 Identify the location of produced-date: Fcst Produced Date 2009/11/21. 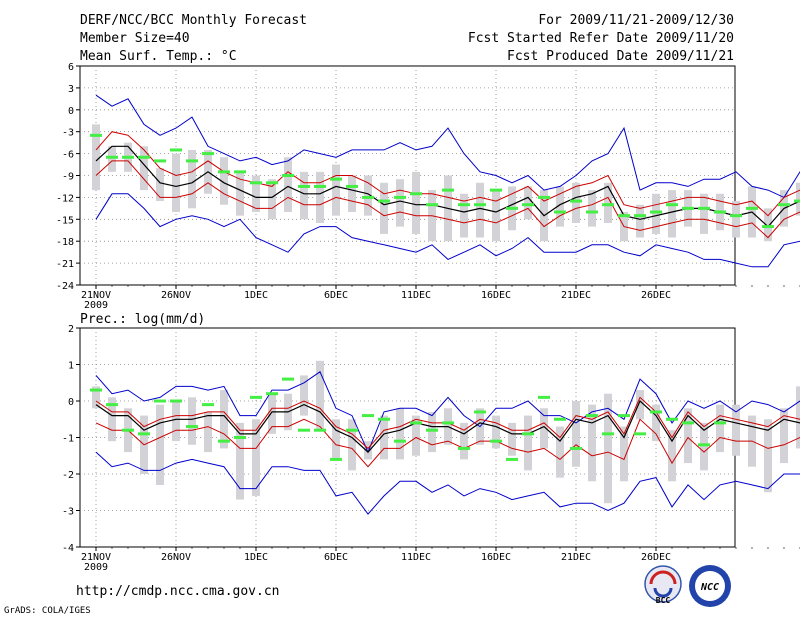
(620, 56).